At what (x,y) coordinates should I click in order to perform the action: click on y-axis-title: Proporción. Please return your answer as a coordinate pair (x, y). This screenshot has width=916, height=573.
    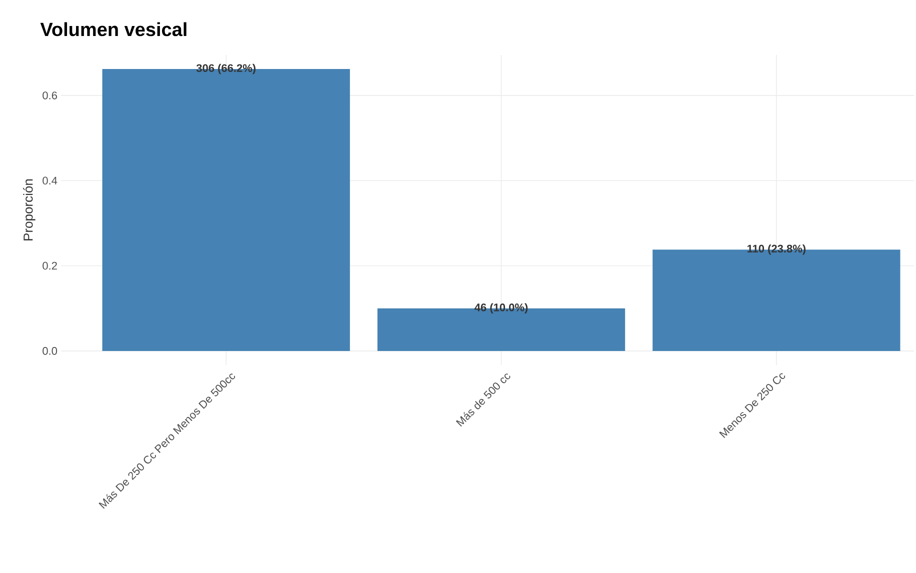
    Looking at the image, I should click on (29, 209).